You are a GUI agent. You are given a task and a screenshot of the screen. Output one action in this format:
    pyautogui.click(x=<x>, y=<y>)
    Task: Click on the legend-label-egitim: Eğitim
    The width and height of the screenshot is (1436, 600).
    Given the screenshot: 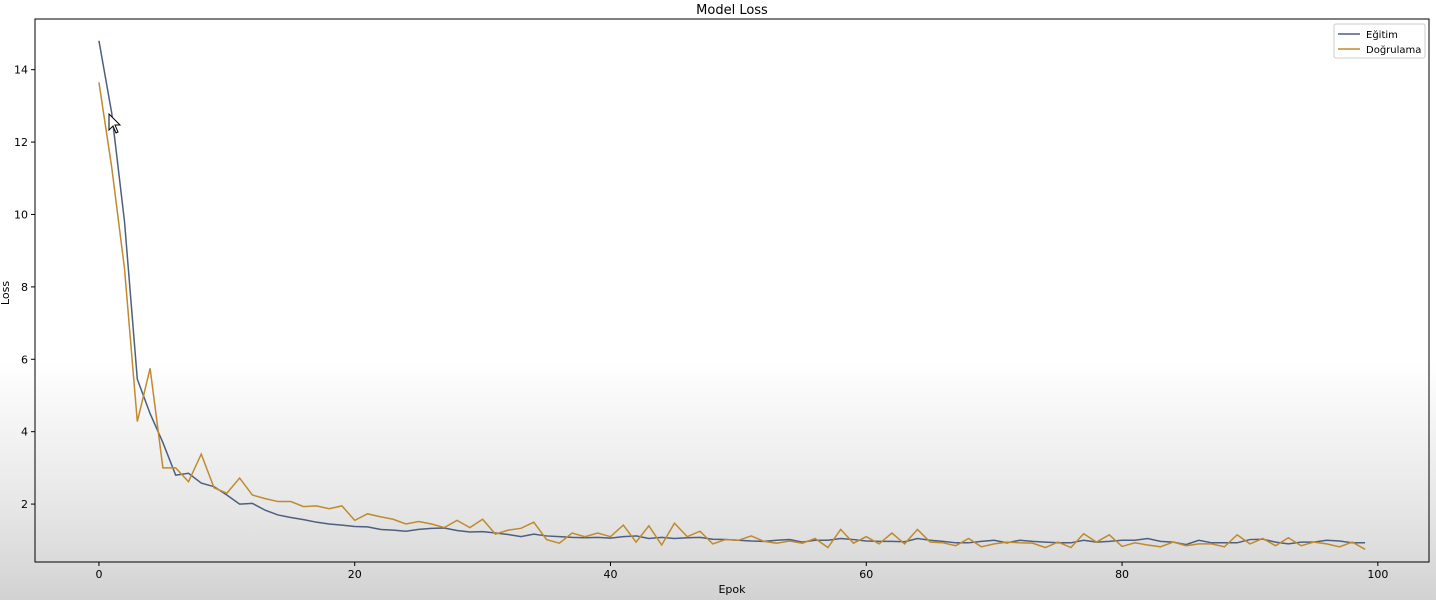 What is the action you would take?
    pyautogui.click(x=1382, y=35)
    